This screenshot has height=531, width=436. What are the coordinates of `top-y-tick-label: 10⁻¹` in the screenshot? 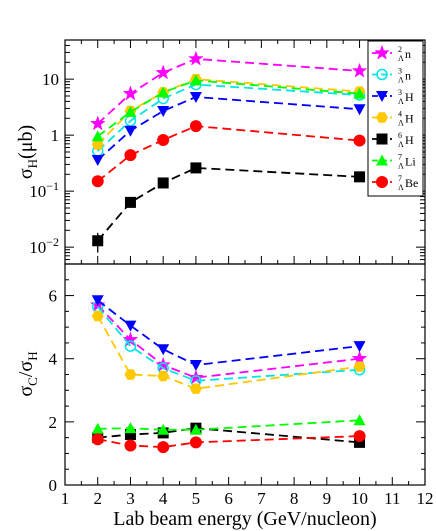 It's located at (44, 190).